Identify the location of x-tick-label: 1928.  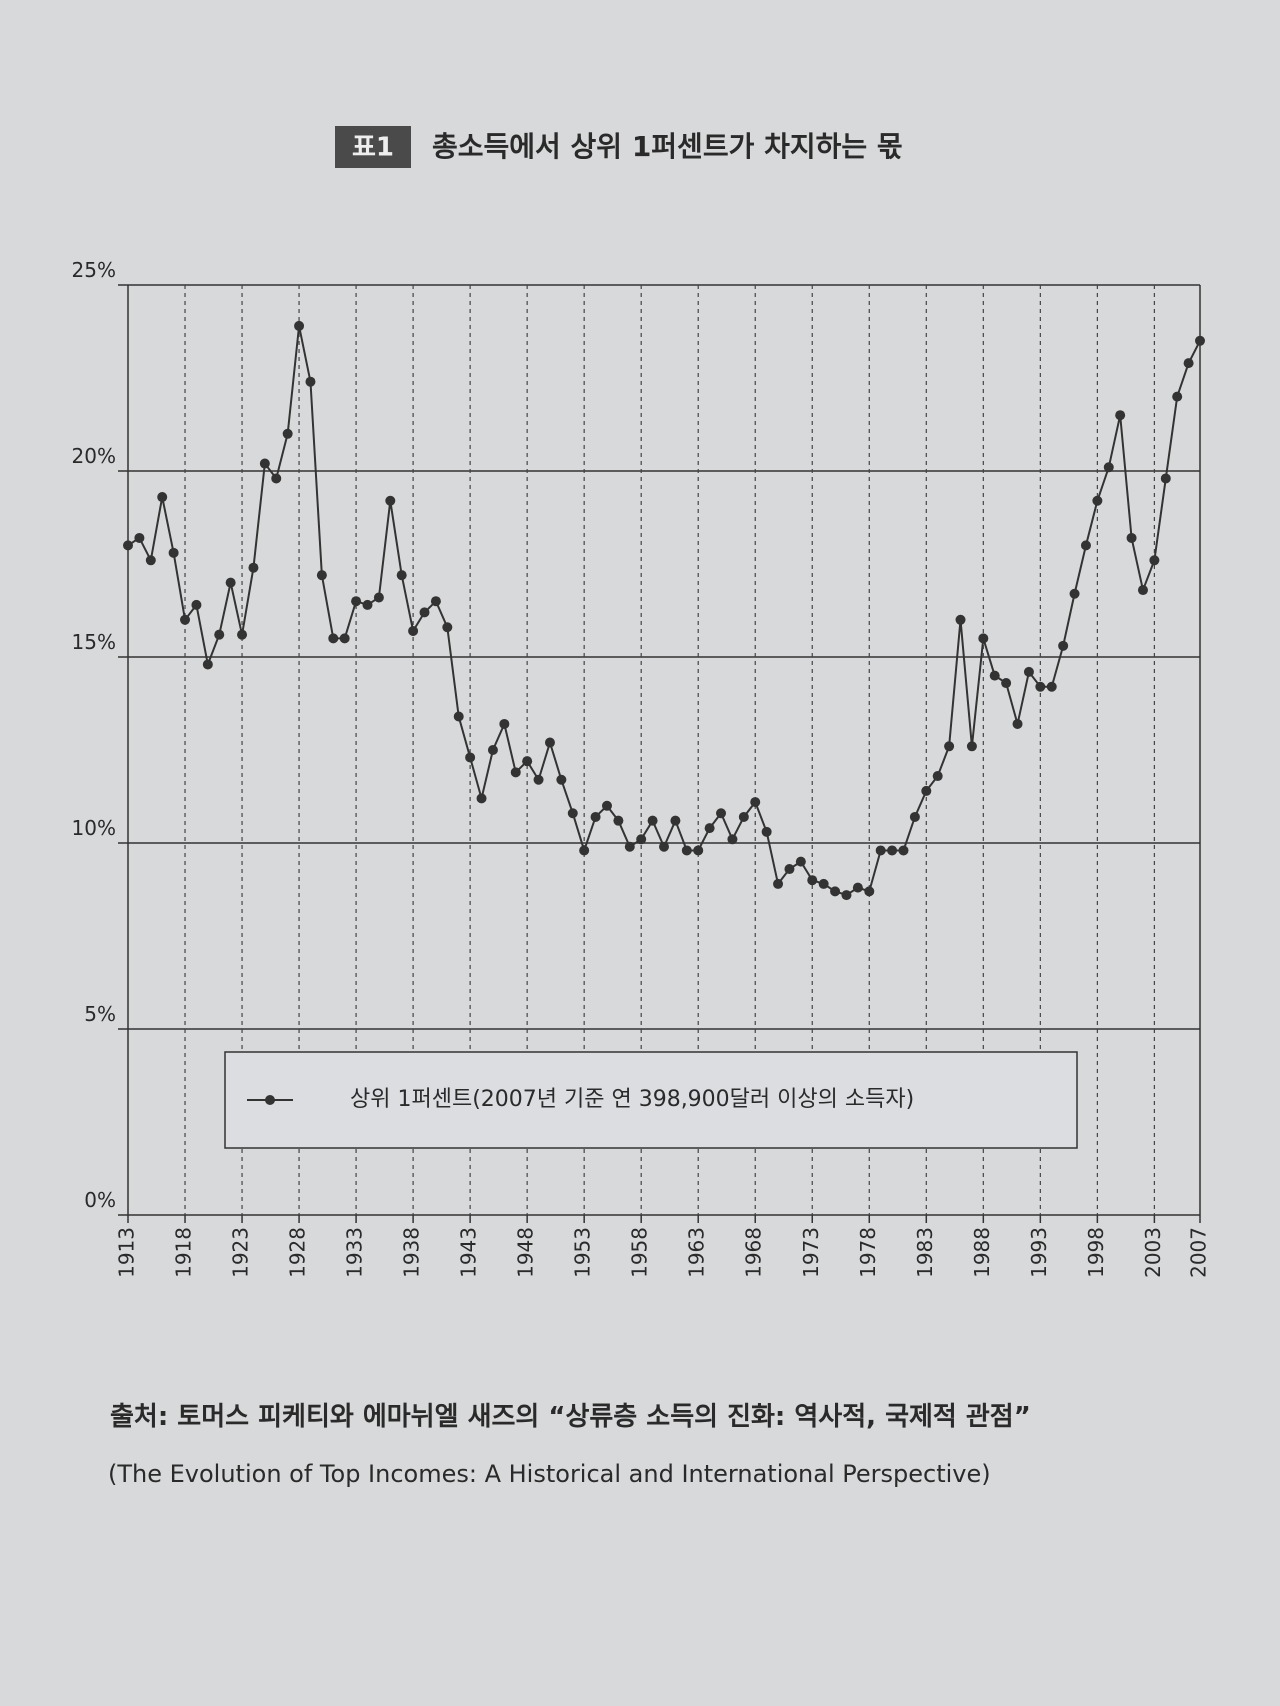
(298, 1252).